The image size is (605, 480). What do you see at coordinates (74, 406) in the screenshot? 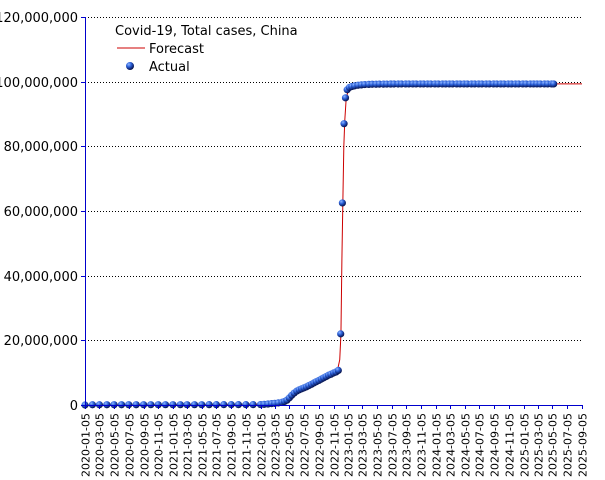
I see `y-tick-label-0: 0` at bounding box center [74, 406].